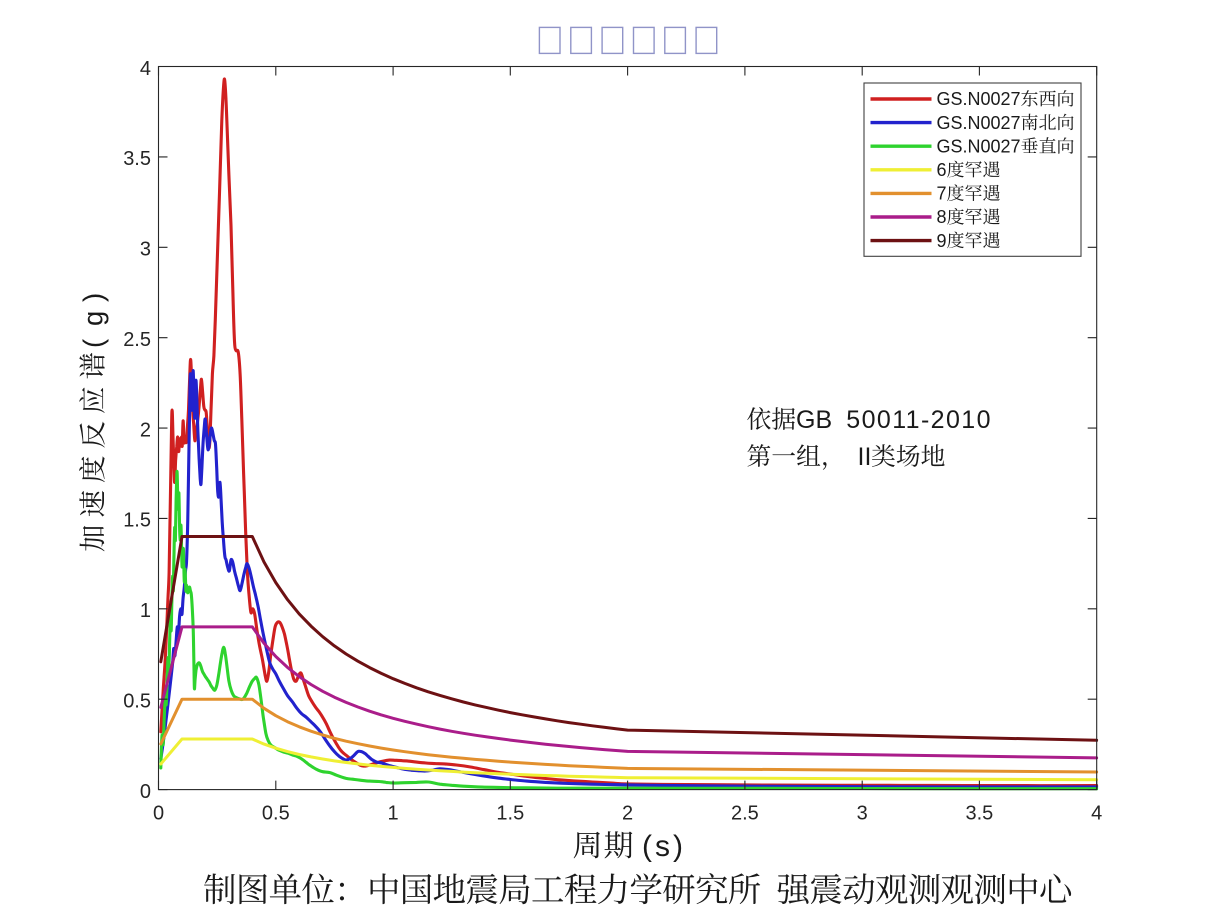 The height and width of the screenshot is (914, 1213). I want to click on svg-text: (s), so click(664, 846).